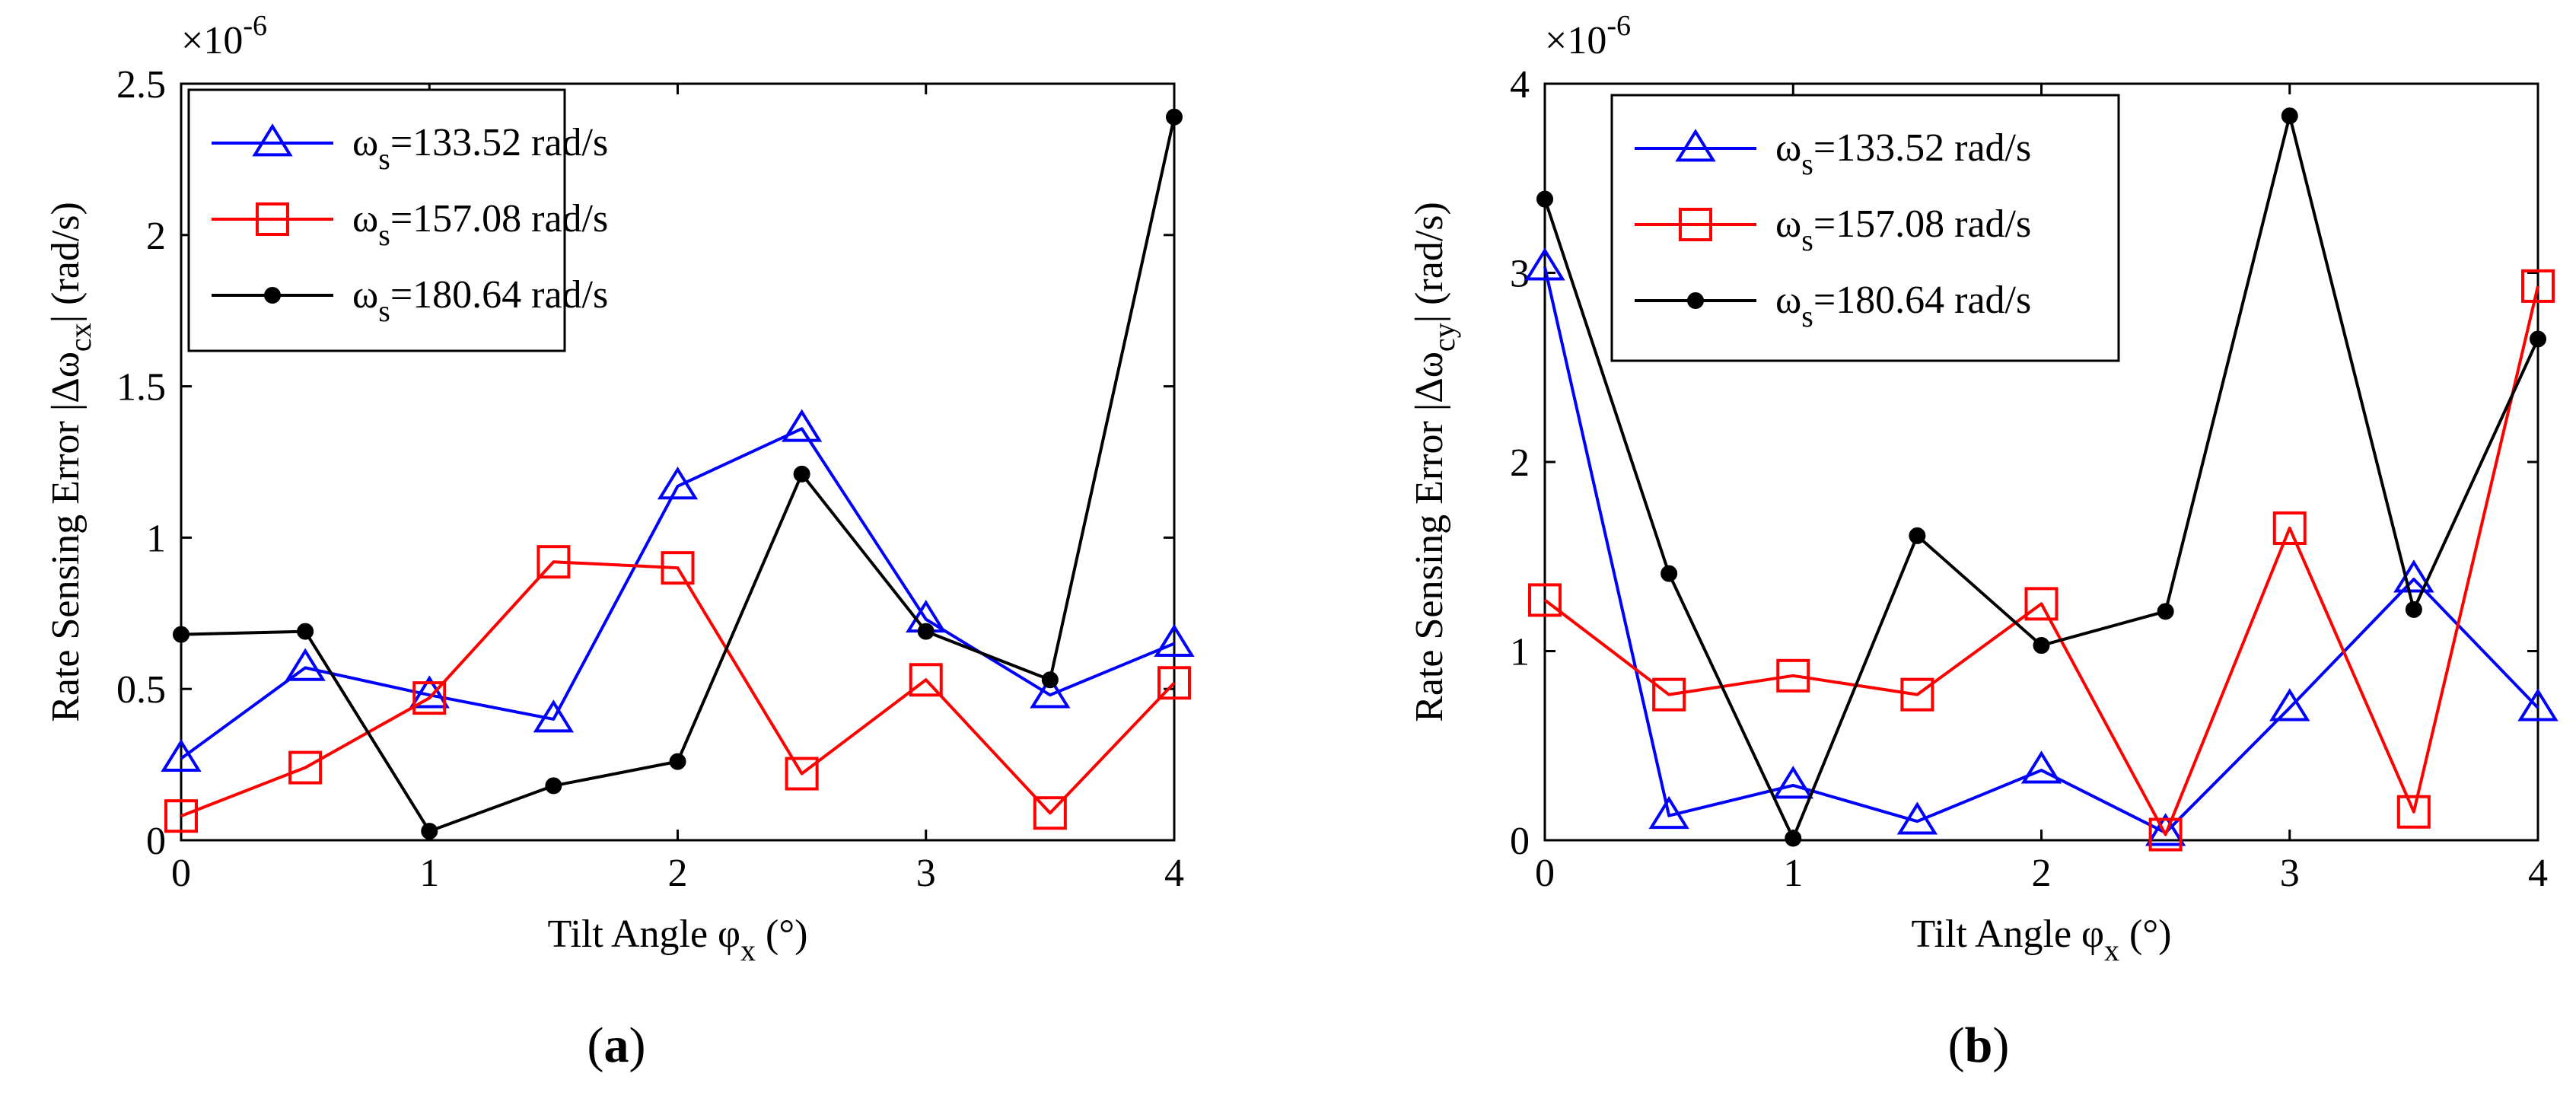 This screenshot has width=2576, height=1099. Describe the element at coordinates (1520, 274) in the screenshot. I see `y-tick-label: 3` at that location.